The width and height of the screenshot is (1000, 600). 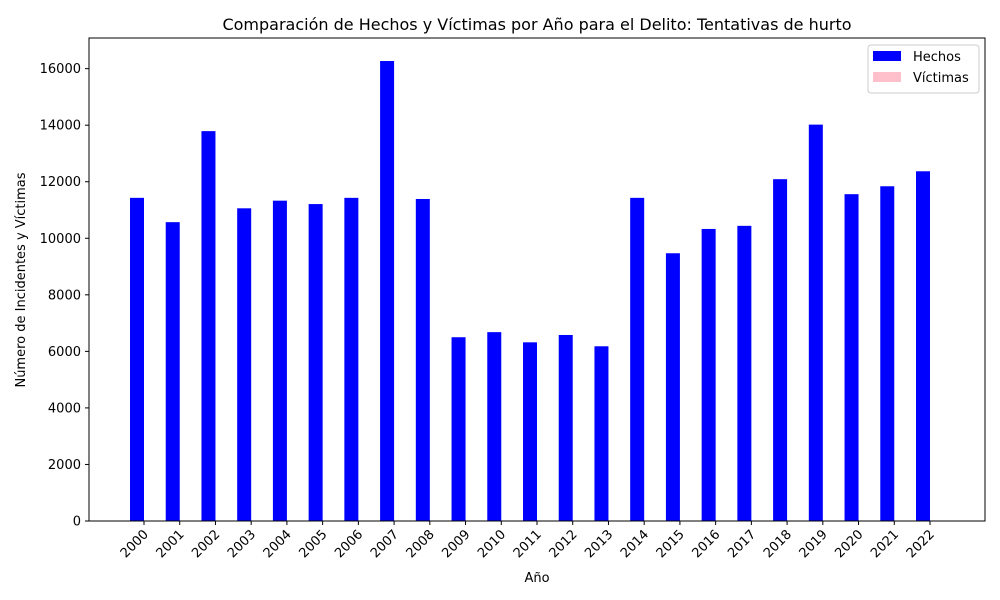 What do you see at coordinates (635, 544) in the screenshot?
I see `x-tick-label: 2014` at bounding box center [635, 544].